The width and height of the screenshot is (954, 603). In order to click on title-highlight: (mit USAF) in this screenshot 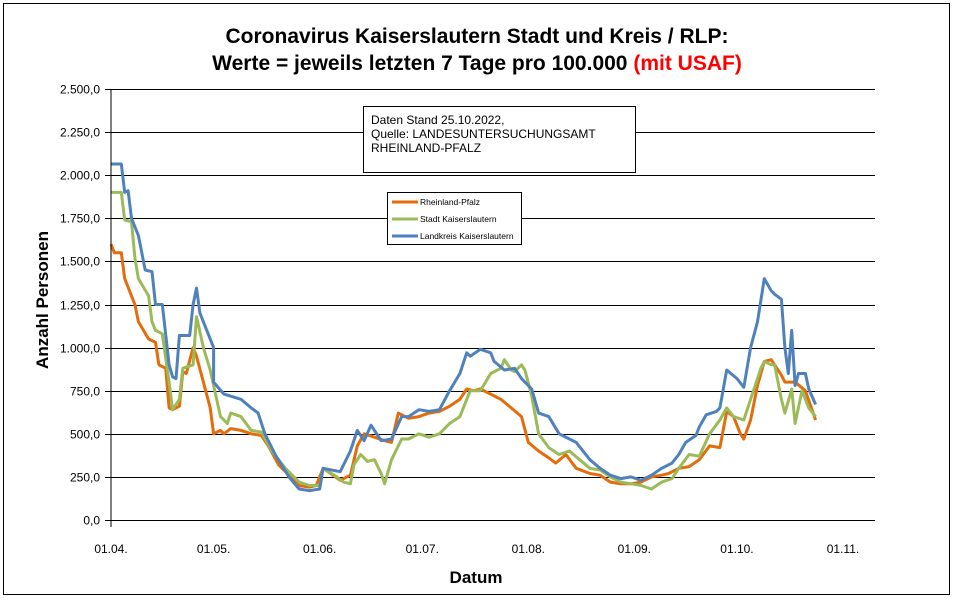, I will do `click(687, 63)`.